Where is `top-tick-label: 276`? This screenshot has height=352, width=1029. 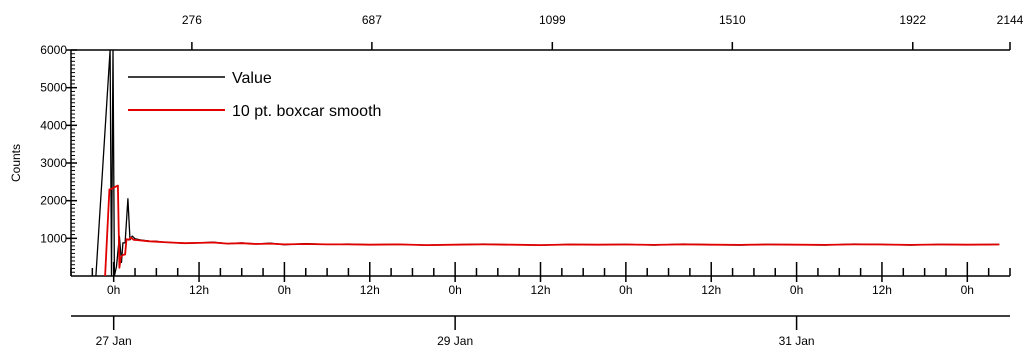 top-tick-label: 276 is located at coordinates (192, 20).